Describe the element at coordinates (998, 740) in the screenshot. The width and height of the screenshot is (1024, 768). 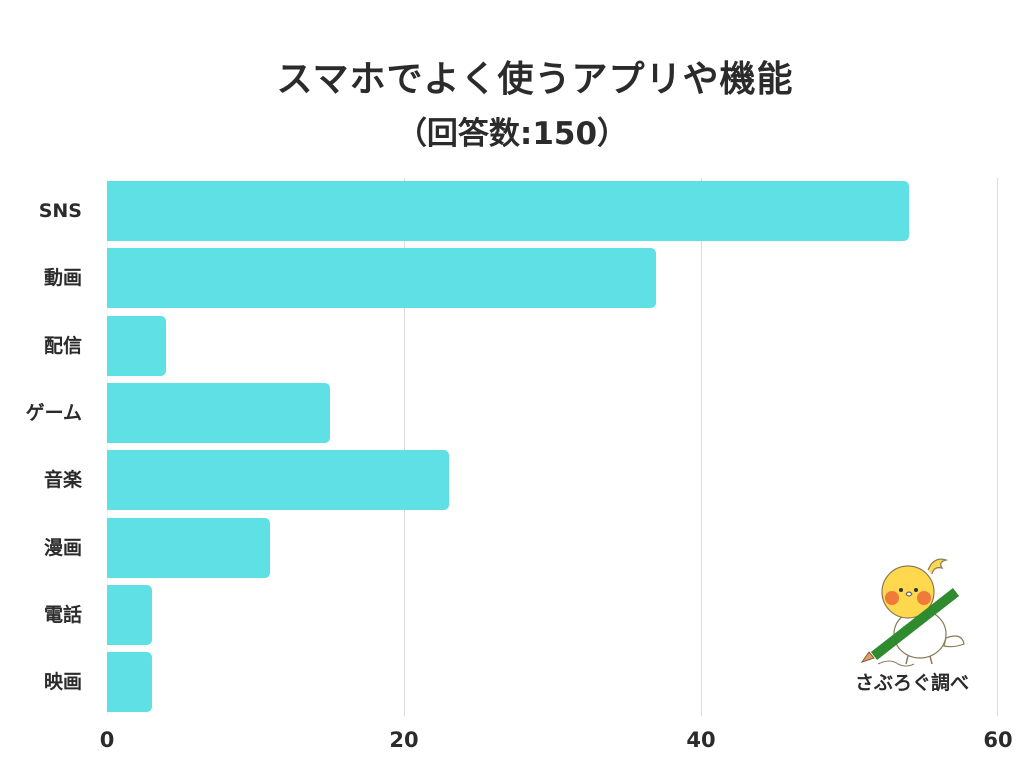
I see `x-tick-60: 60` at that location.